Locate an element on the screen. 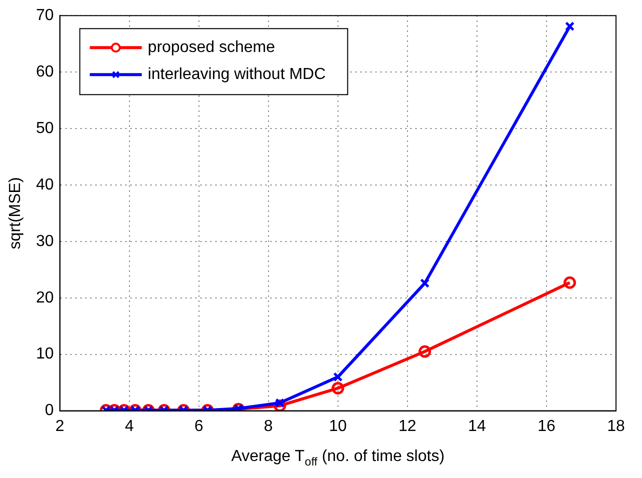 The image size is (642, 478). y-tick-label: 50 is located at coordinates (45, 128).